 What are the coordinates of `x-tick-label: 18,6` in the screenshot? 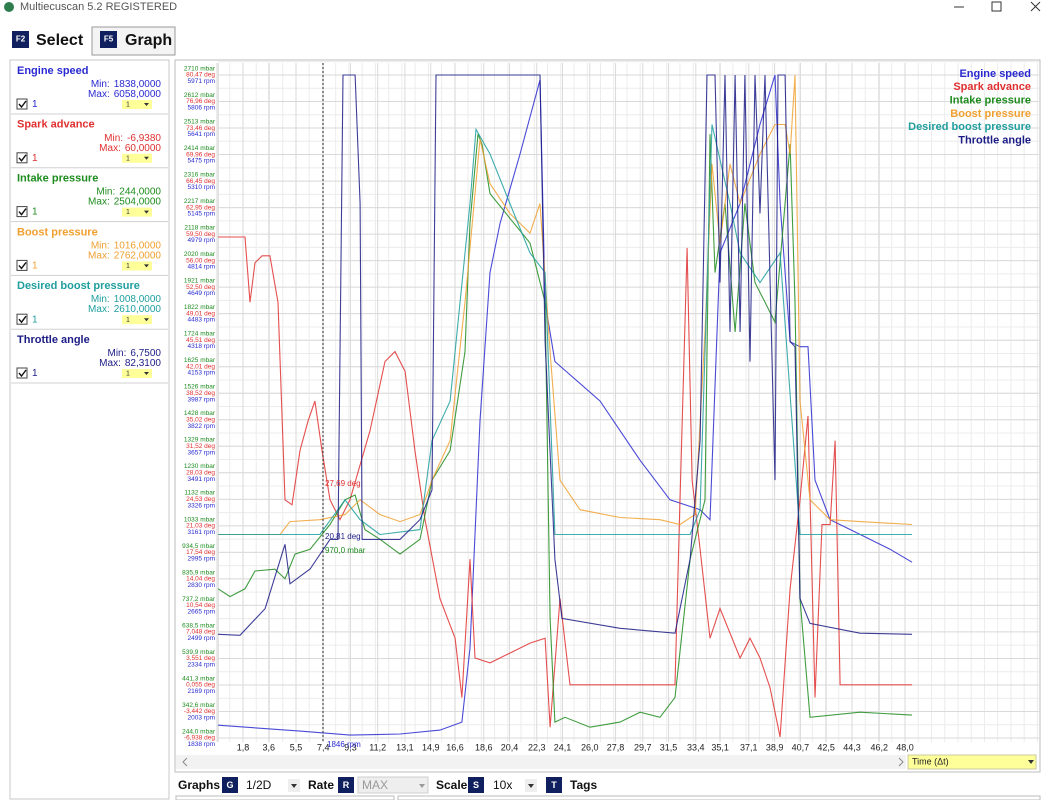 It's located at (484, 747).